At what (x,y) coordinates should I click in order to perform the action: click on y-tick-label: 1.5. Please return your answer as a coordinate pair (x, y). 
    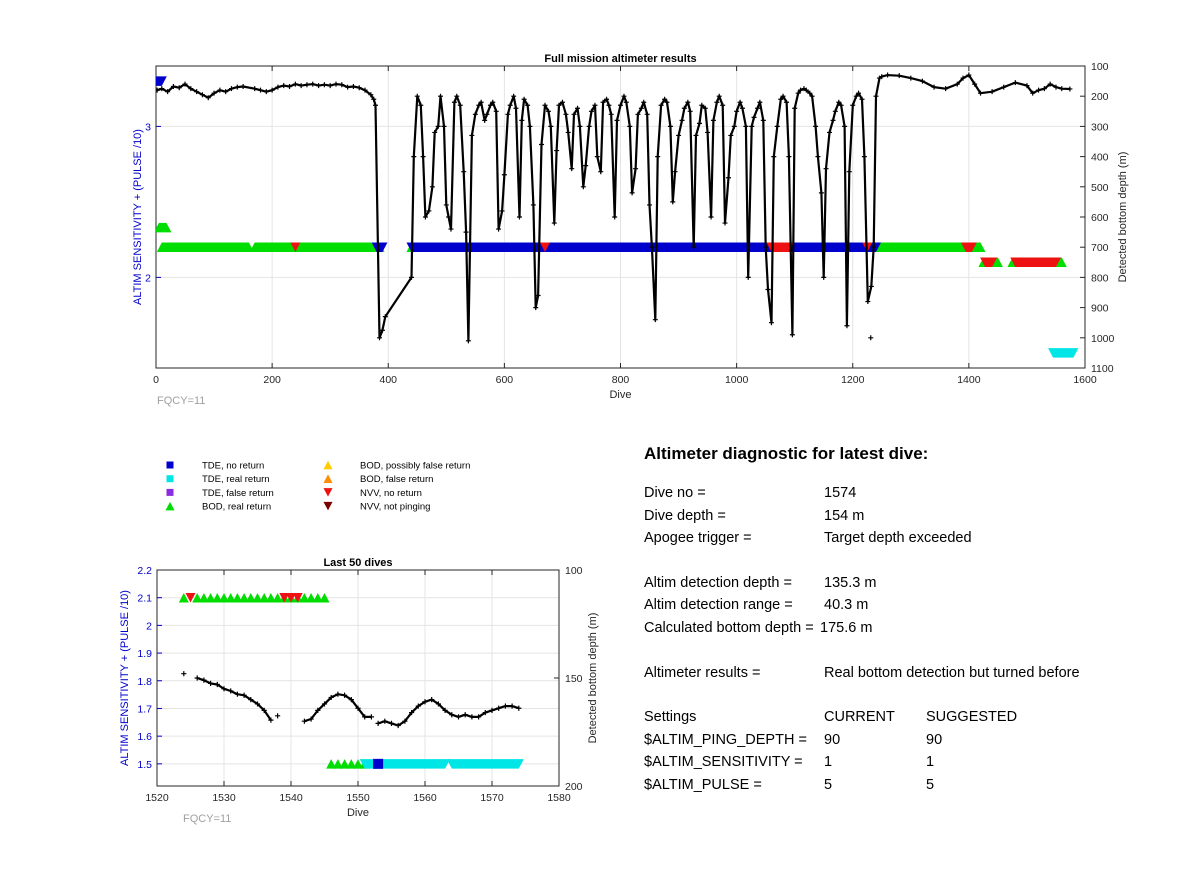
    Looking at the image, I should click on (144, 765).